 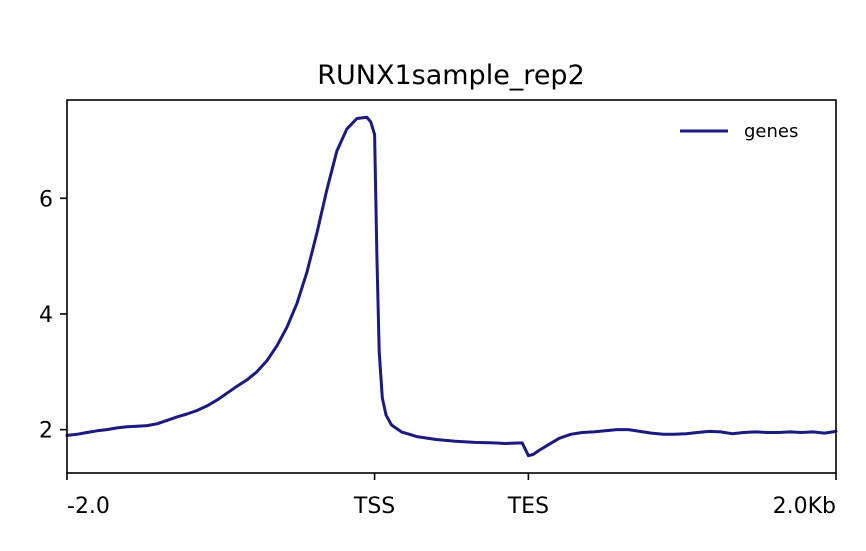 What do you see at coordinates (528, 506) in the screenshot?
I see `x-tick-label: TES` at bounding box center [528, 506].